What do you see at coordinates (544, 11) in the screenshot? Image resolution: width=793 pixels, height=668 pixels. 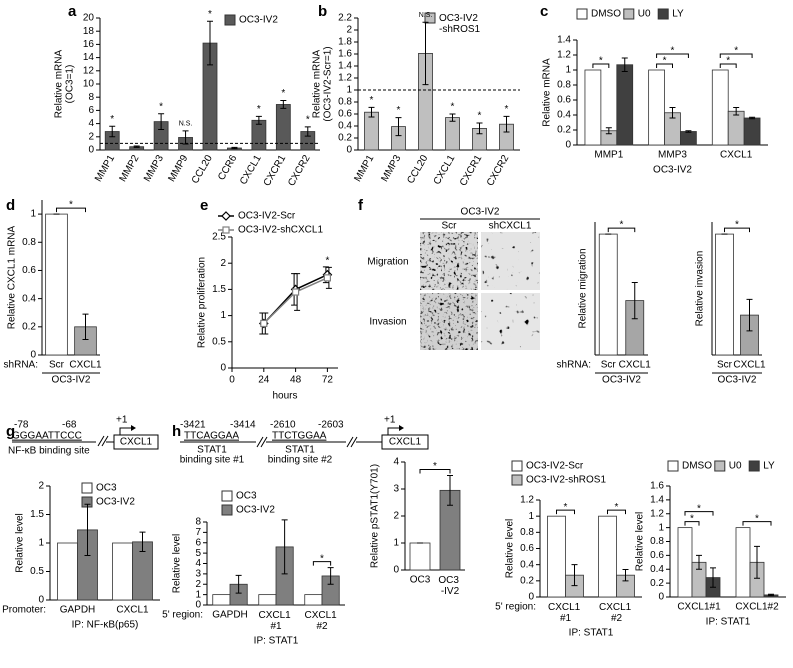 I see `panel-letter: c` at bounding box center [544, 11].